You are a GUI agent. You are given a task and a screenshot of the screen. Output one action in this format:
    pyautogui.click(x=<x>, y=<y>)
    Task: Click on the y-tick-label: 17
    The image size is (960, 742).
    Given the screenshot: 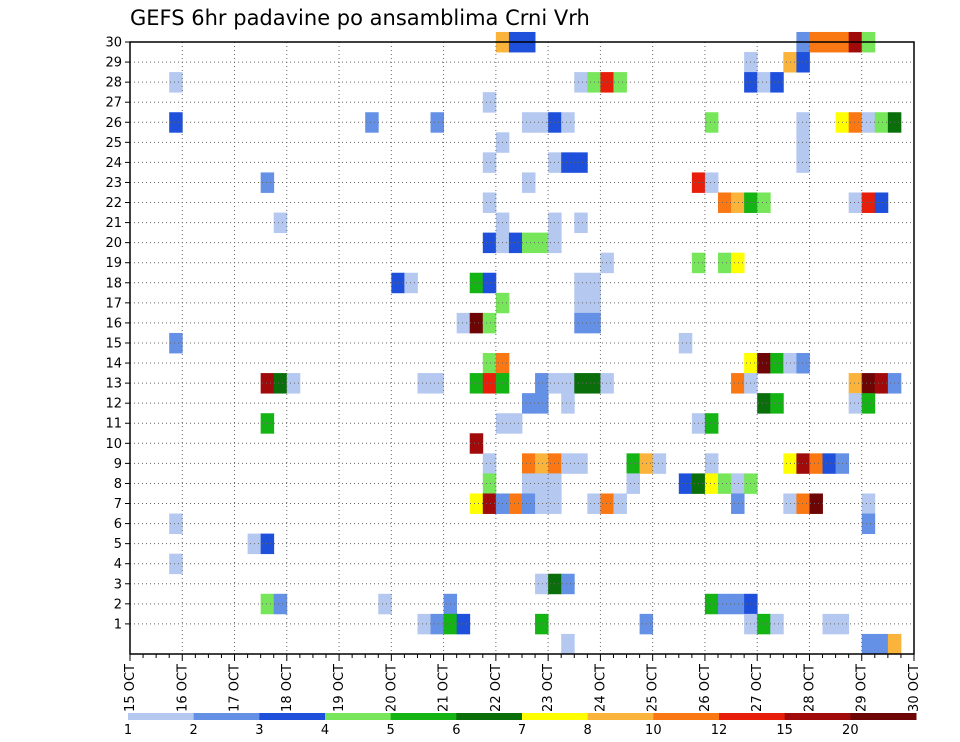 What is the action you would take?
    pyautogui.click(x=113, y=303)
    